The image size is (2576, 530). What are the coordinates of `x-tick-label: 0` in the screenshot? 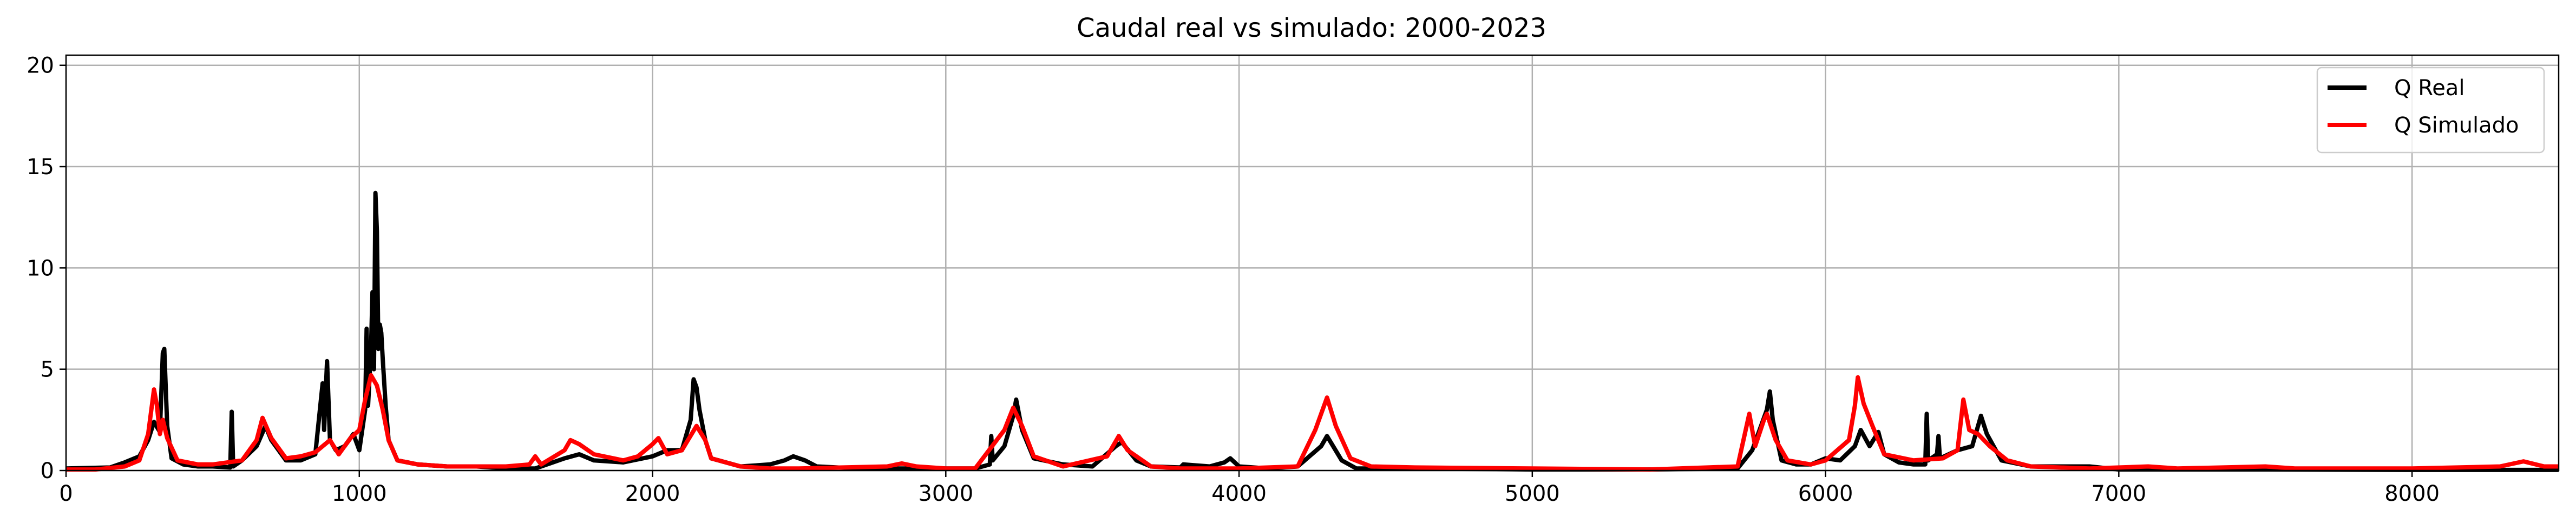 It's located at (66, 494).